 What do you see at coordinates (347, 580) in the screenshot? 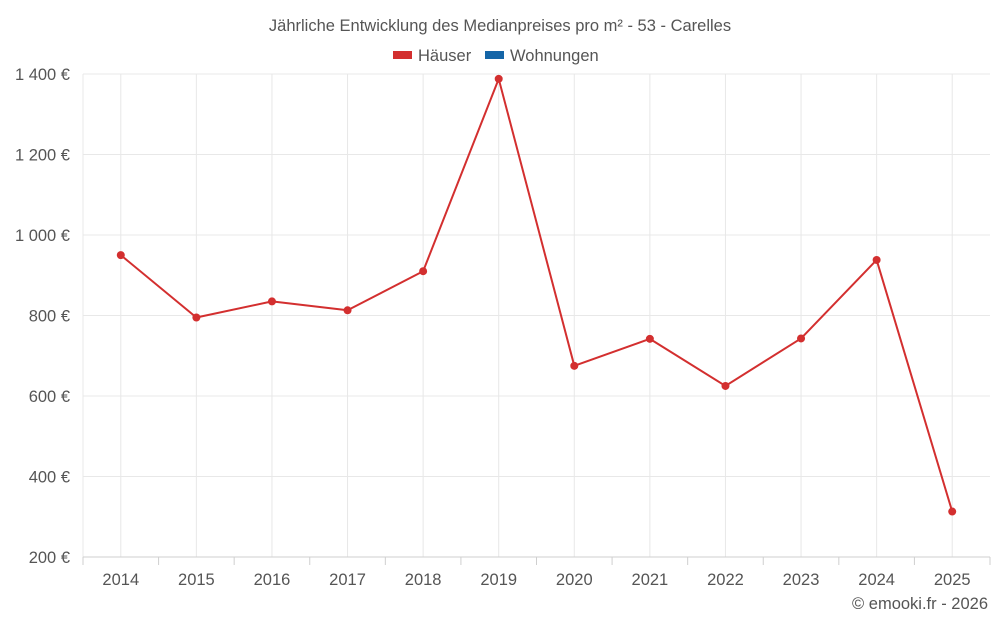
I see `x-tick-label: 2017` at bounding box center [347, 580].